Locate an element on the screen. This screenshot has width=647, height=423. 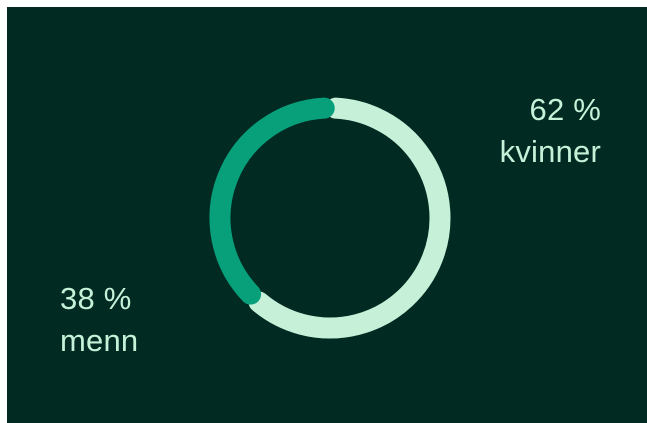
slice-label-kvinner: 62 % kvinner is located at coordinates (550, 131).